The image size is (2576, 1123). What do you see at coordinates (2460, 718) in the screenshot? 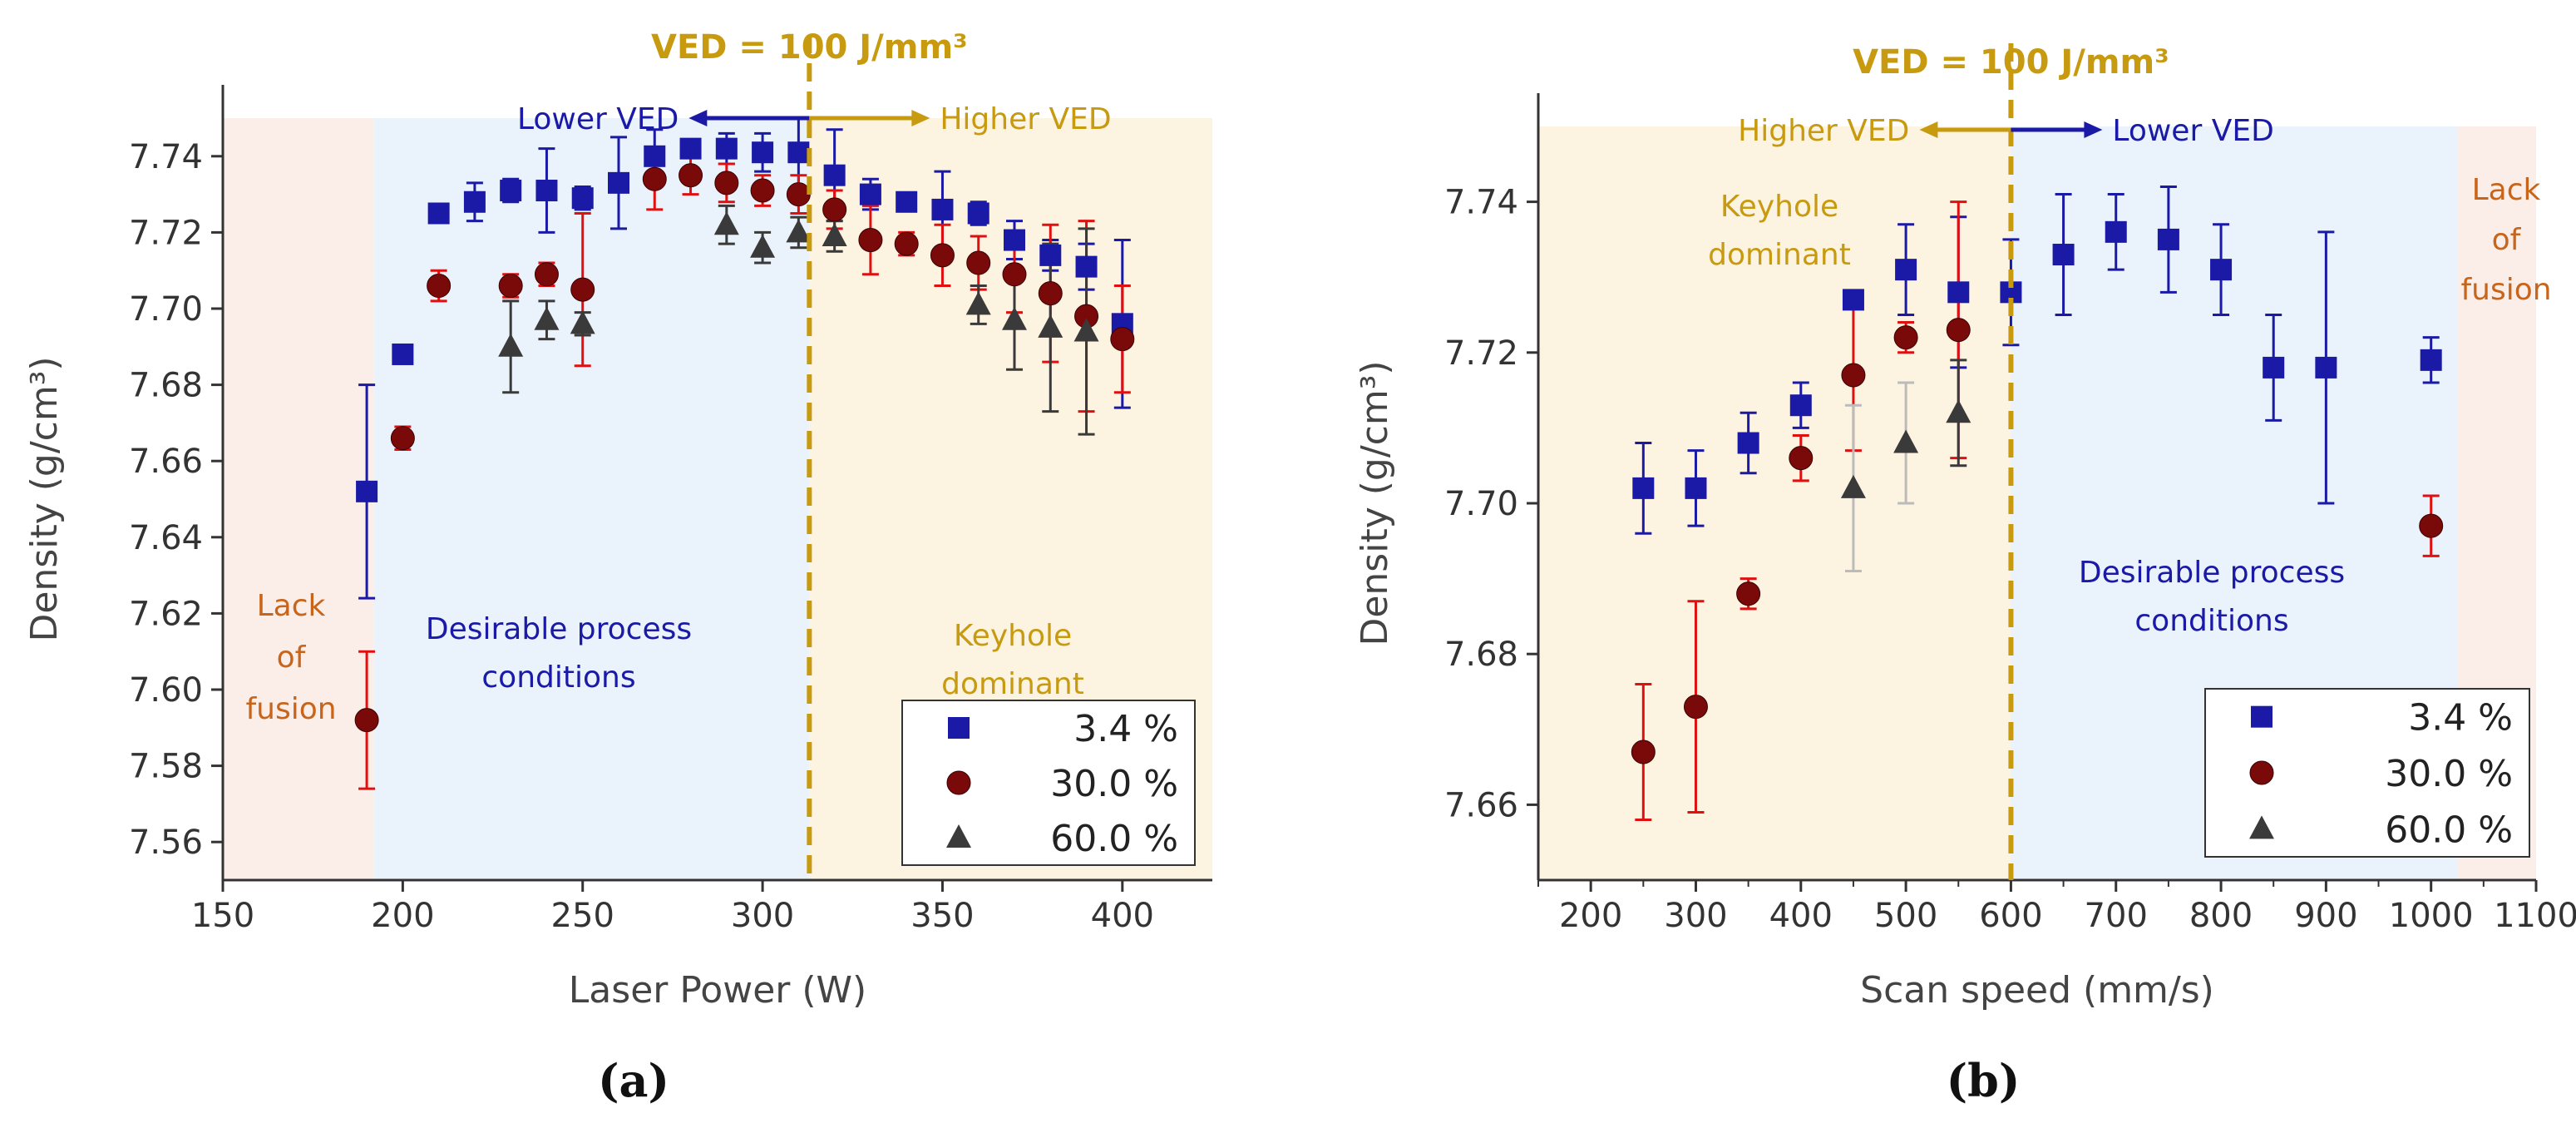
I see `panel-b-legend-entry-3-4: 3.4 %` at bounding box center [2460, 718].